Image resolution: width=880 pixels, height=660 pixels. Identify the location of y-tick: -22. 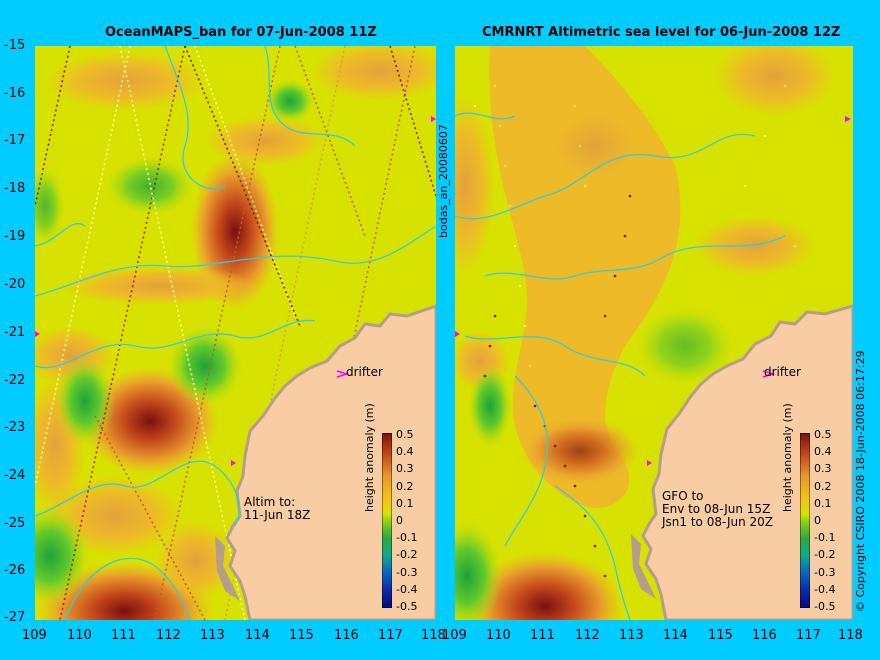
(15, 380).